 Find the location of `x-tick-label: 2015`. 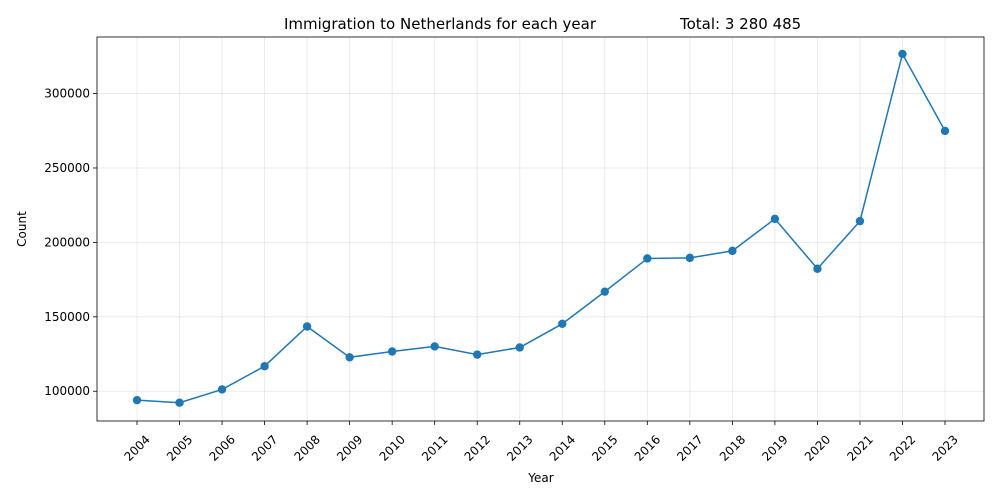

x-tick-label: 2015 is located at coordinates (604, 447).